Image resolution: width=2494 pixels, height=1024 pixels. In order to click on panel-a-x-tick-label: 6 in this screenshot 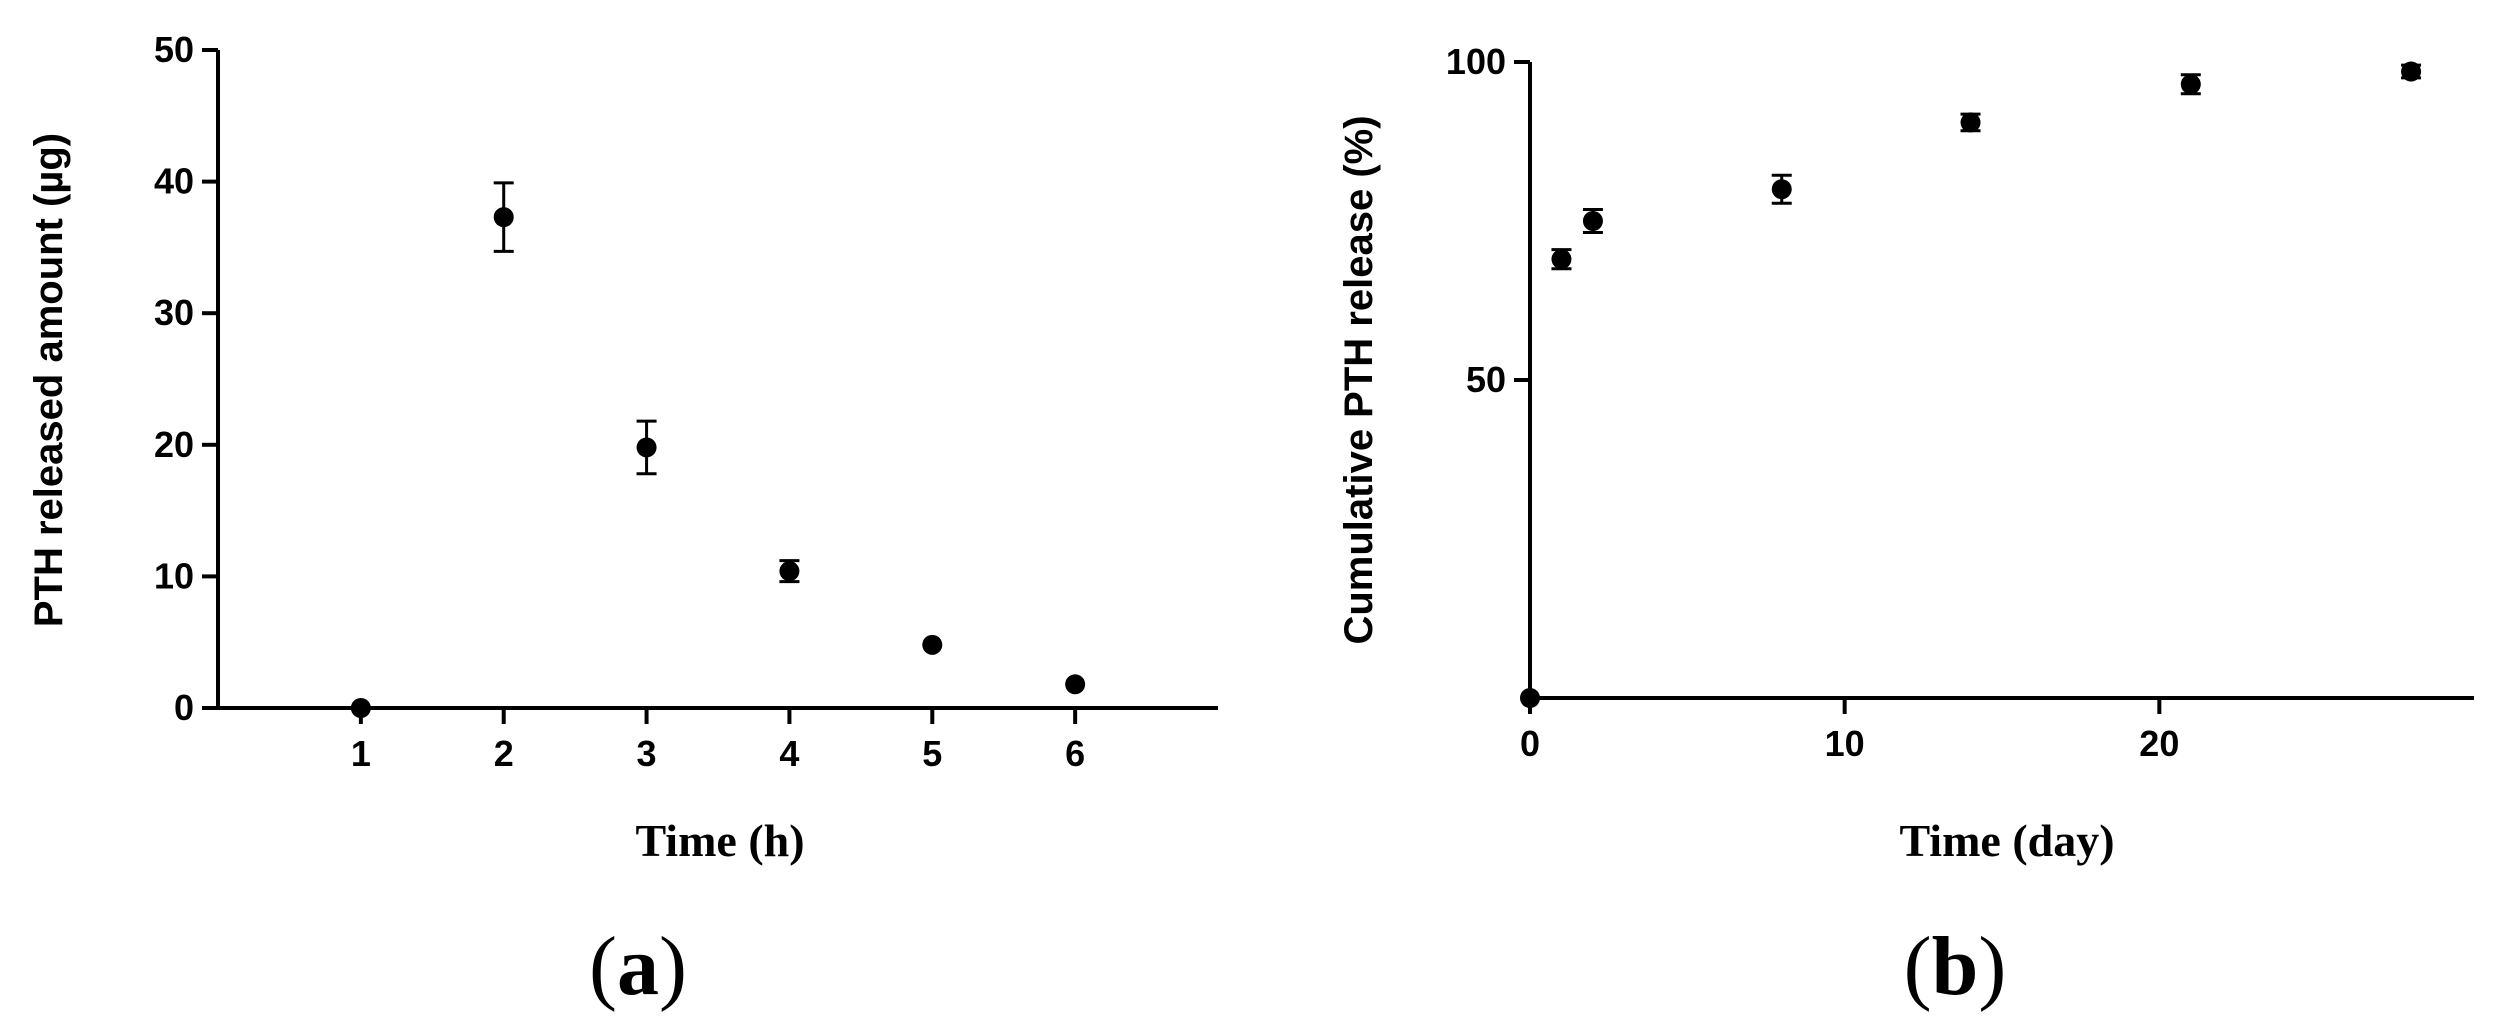, I will do `click(1075, 753)`.